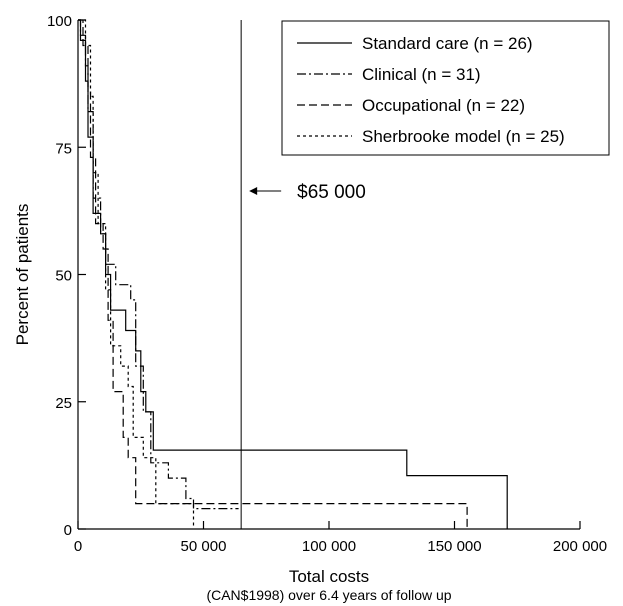 This screenshot has width=623, height=606. I want to click on y-tick-label: 25, so click(63, 403).